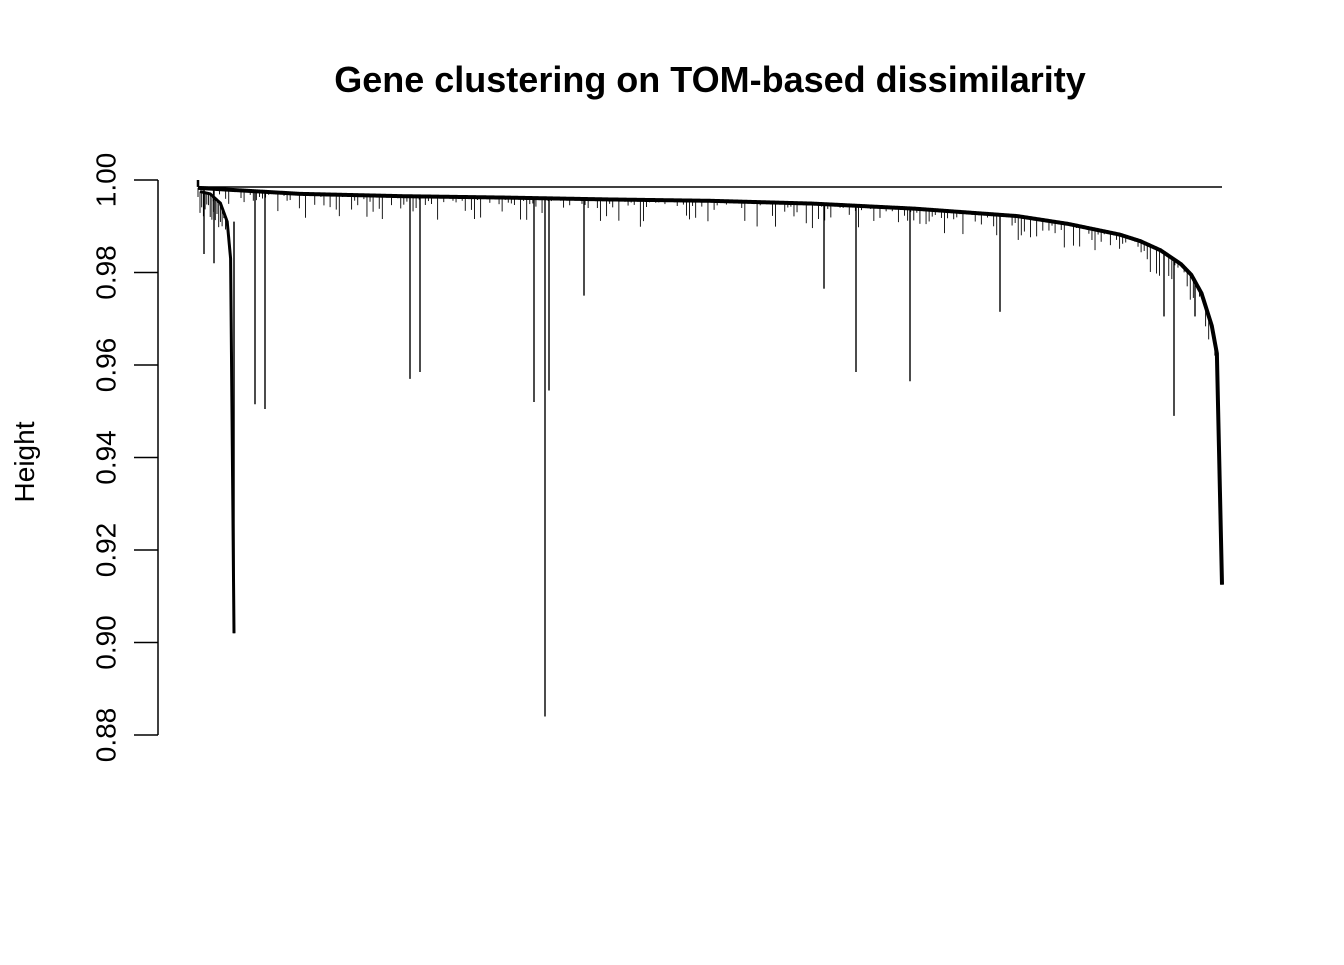 This screenshot has width=1344, height=965. Describe the element at coordinates (105, 457) in the screenshot. I see `y-tick-label: 0.94` at that location.